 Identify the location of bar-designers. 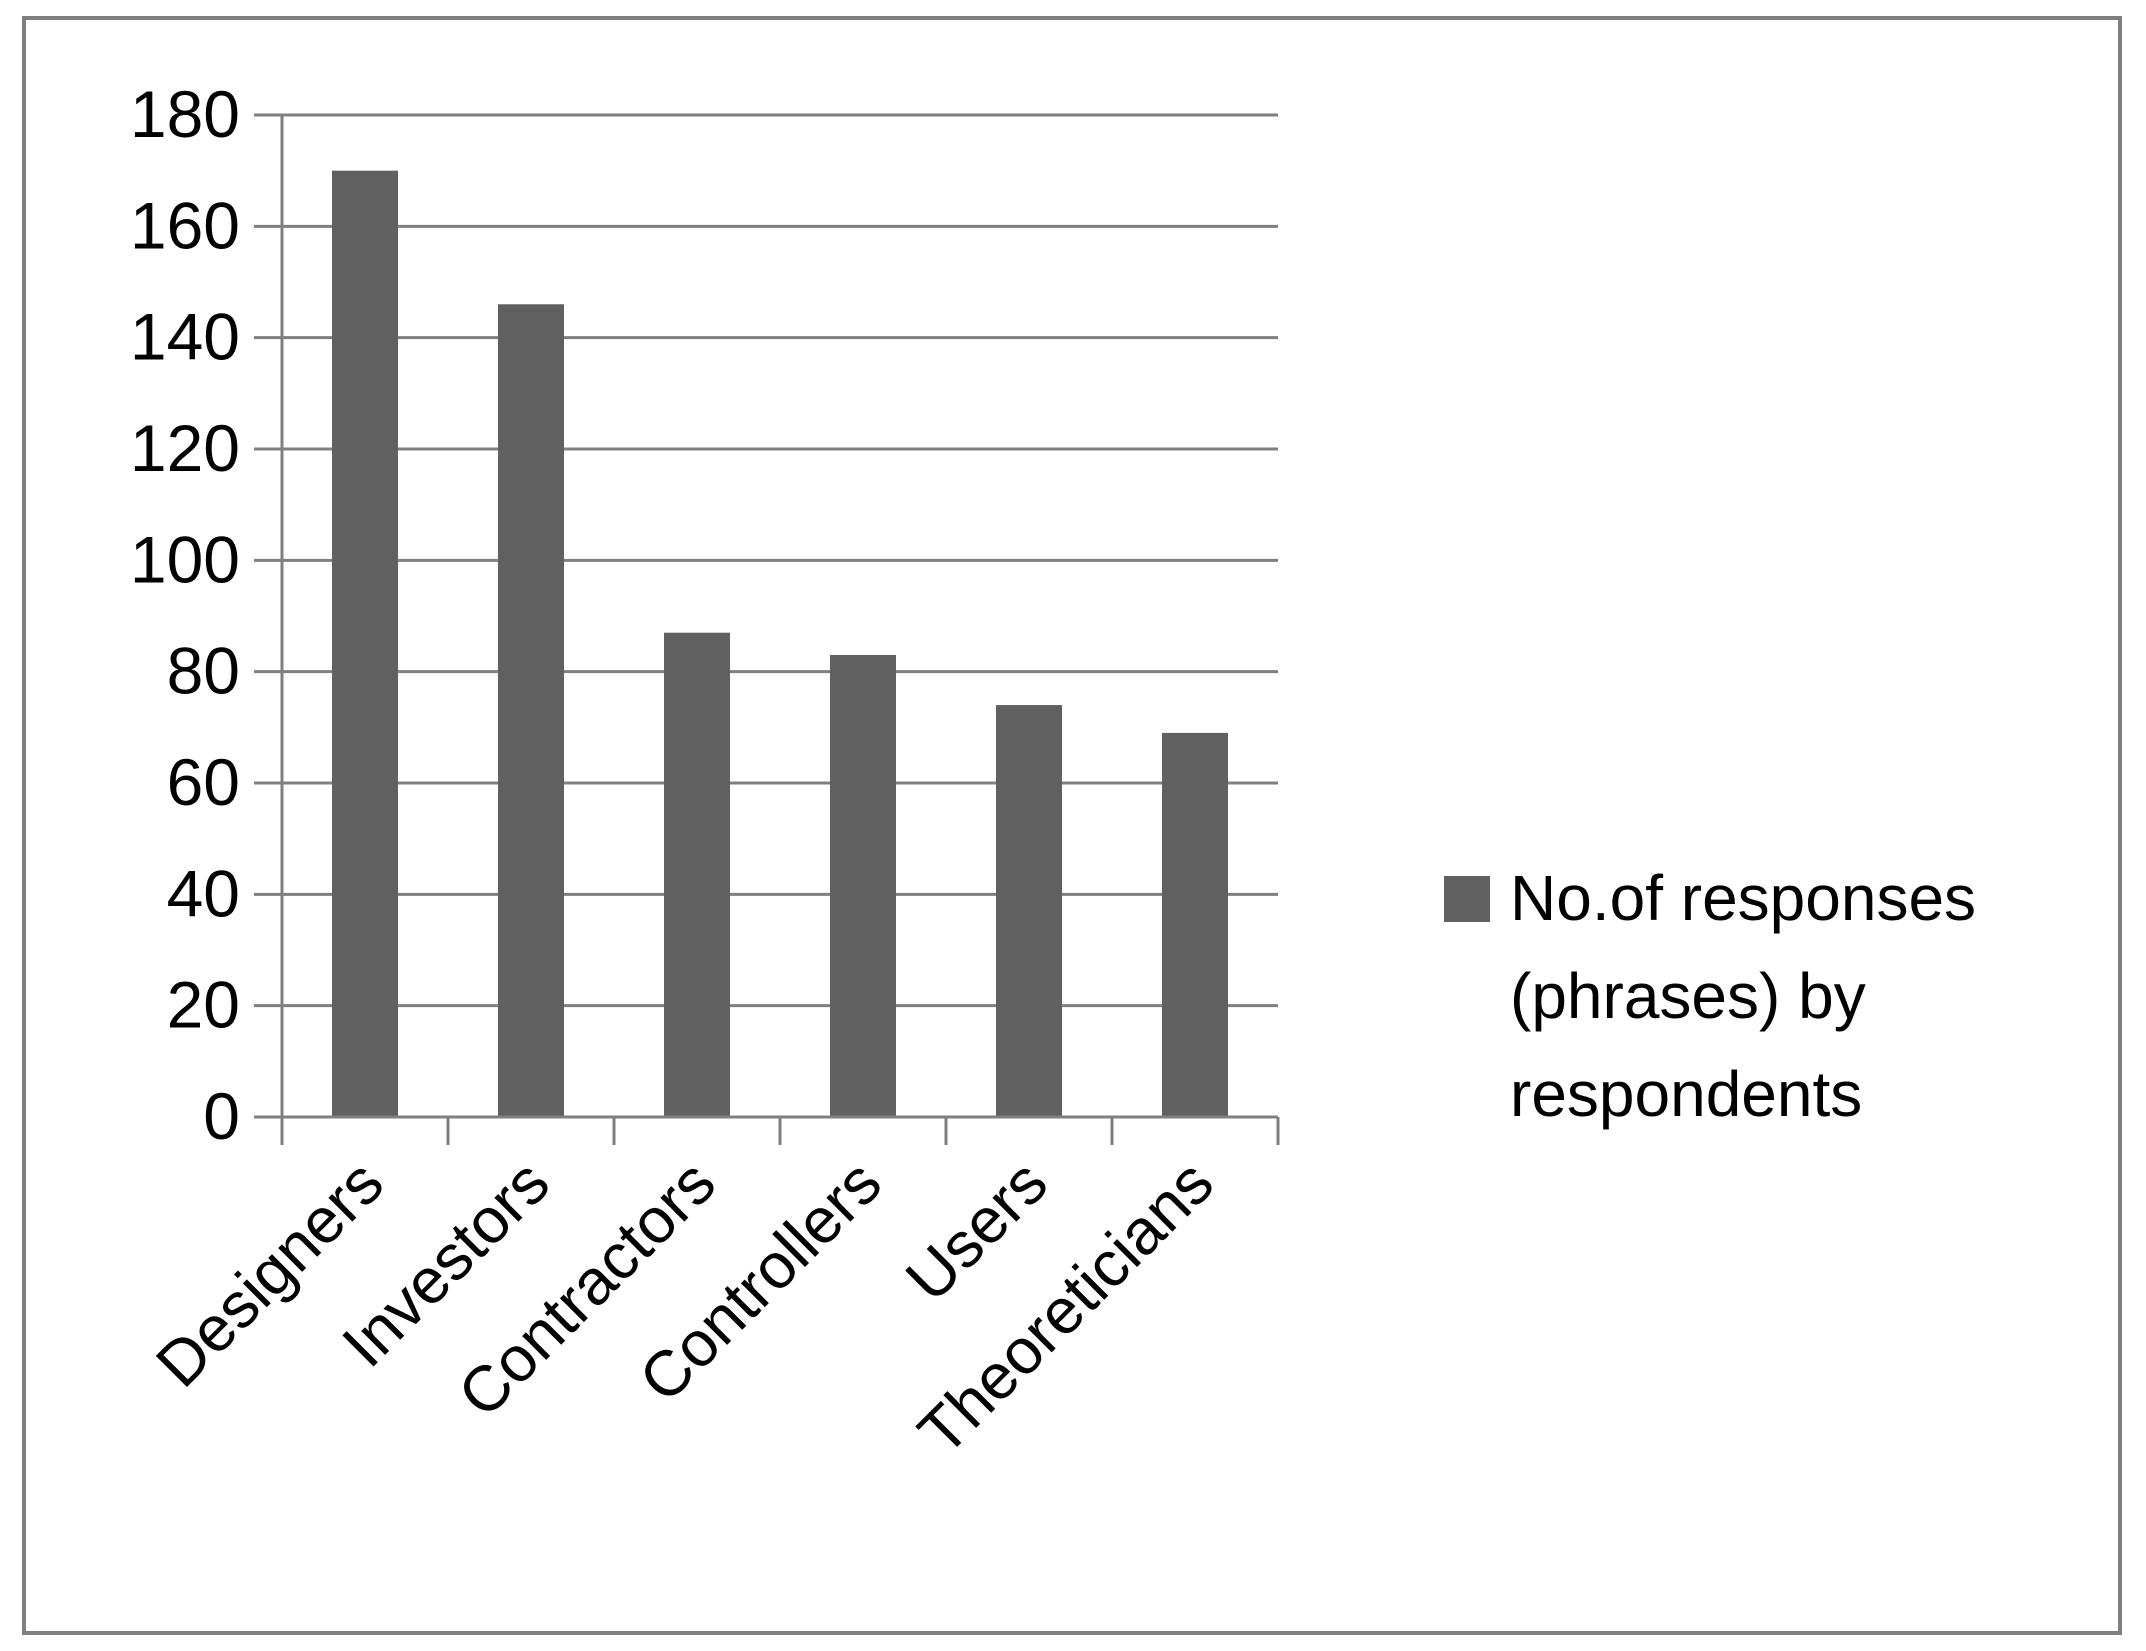
(365, 643).